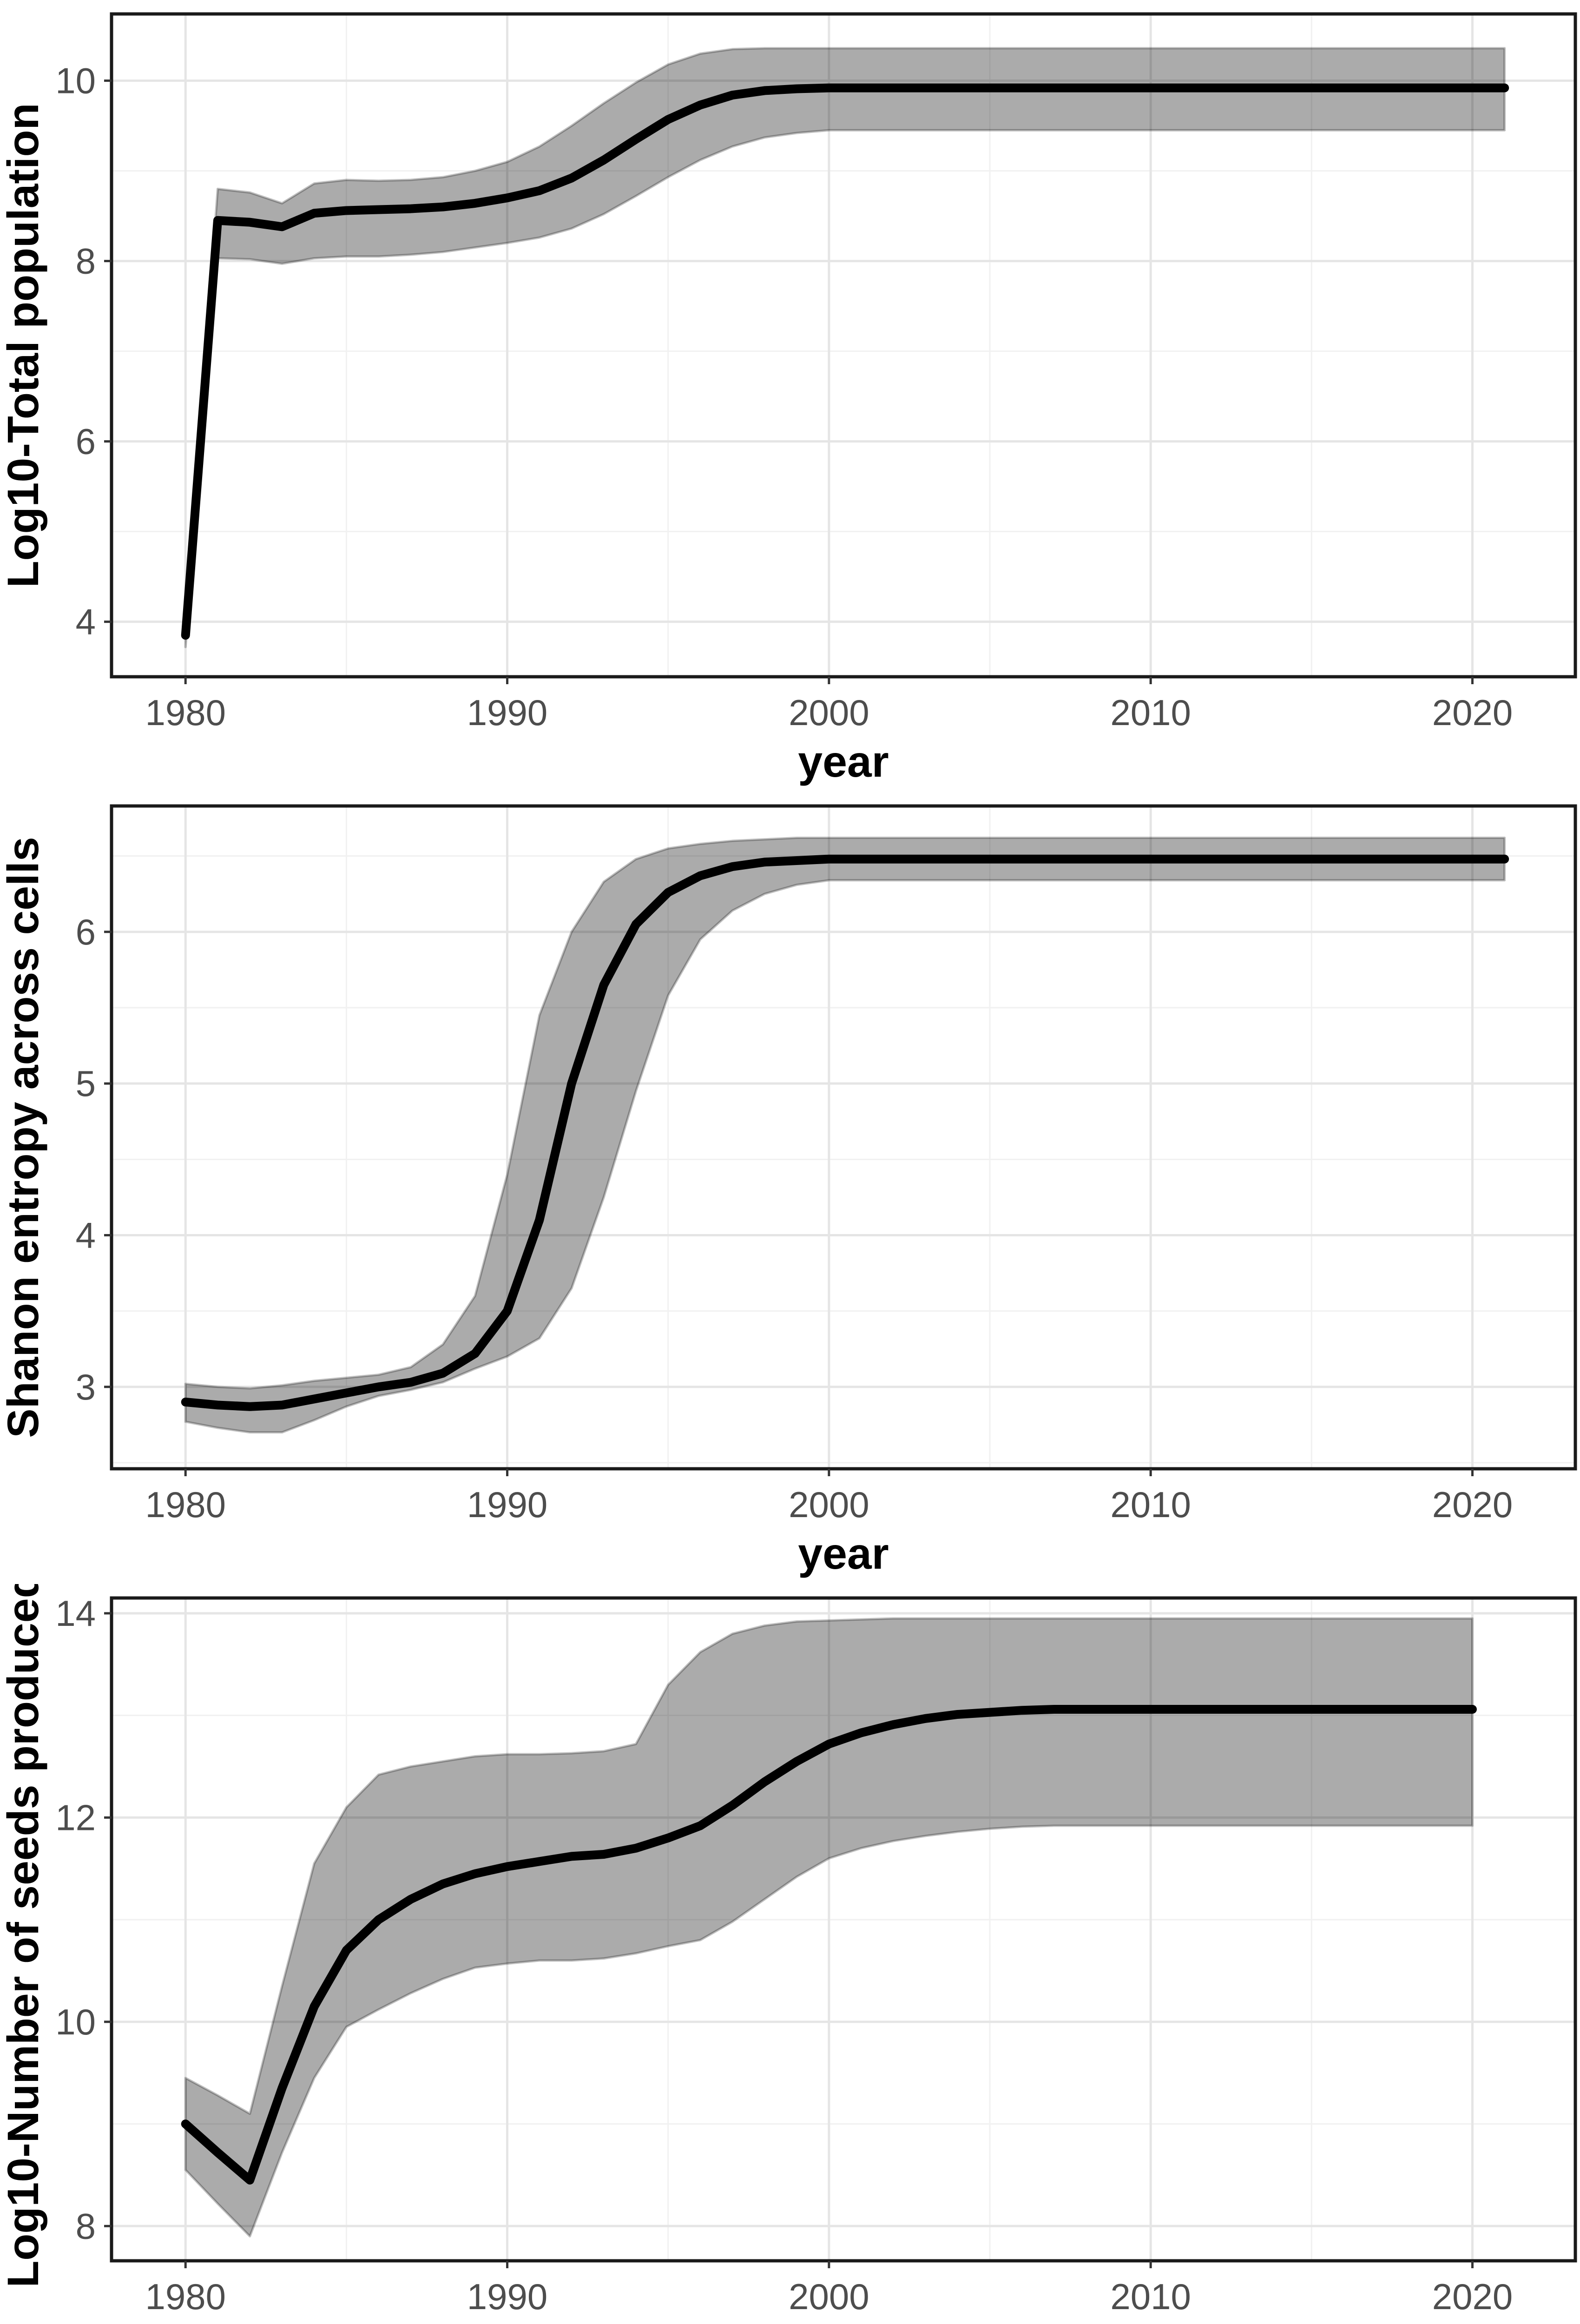  What do you see at coordinates (86, 1083) in the screenshot?
I see `y-tick-label: 5` at bounding box center [86, 1083].